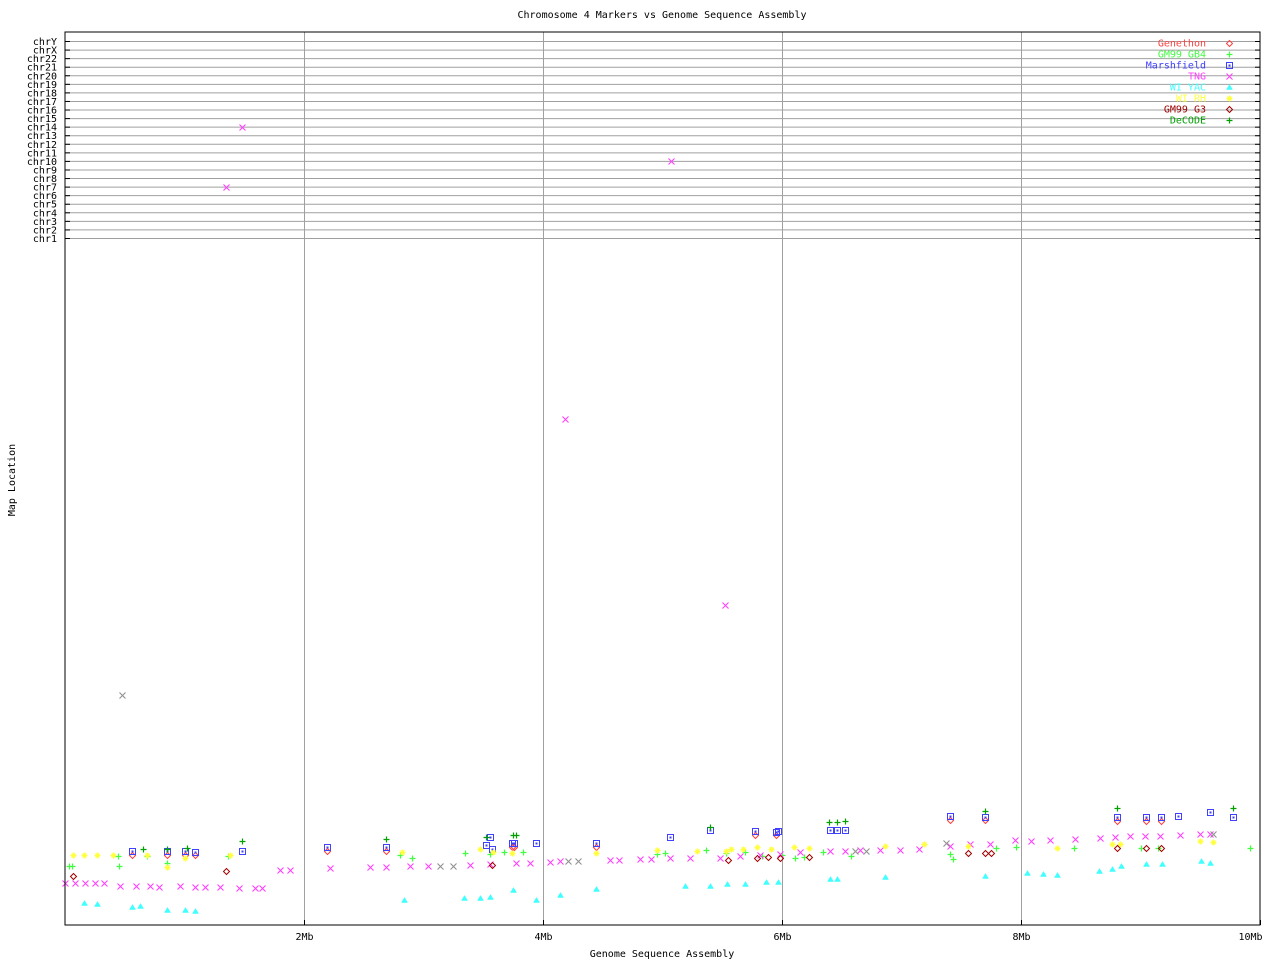 The width and height of the screenshot is (1280, 960). I want to click on y-tick-label: chr16, so click(42, 111).